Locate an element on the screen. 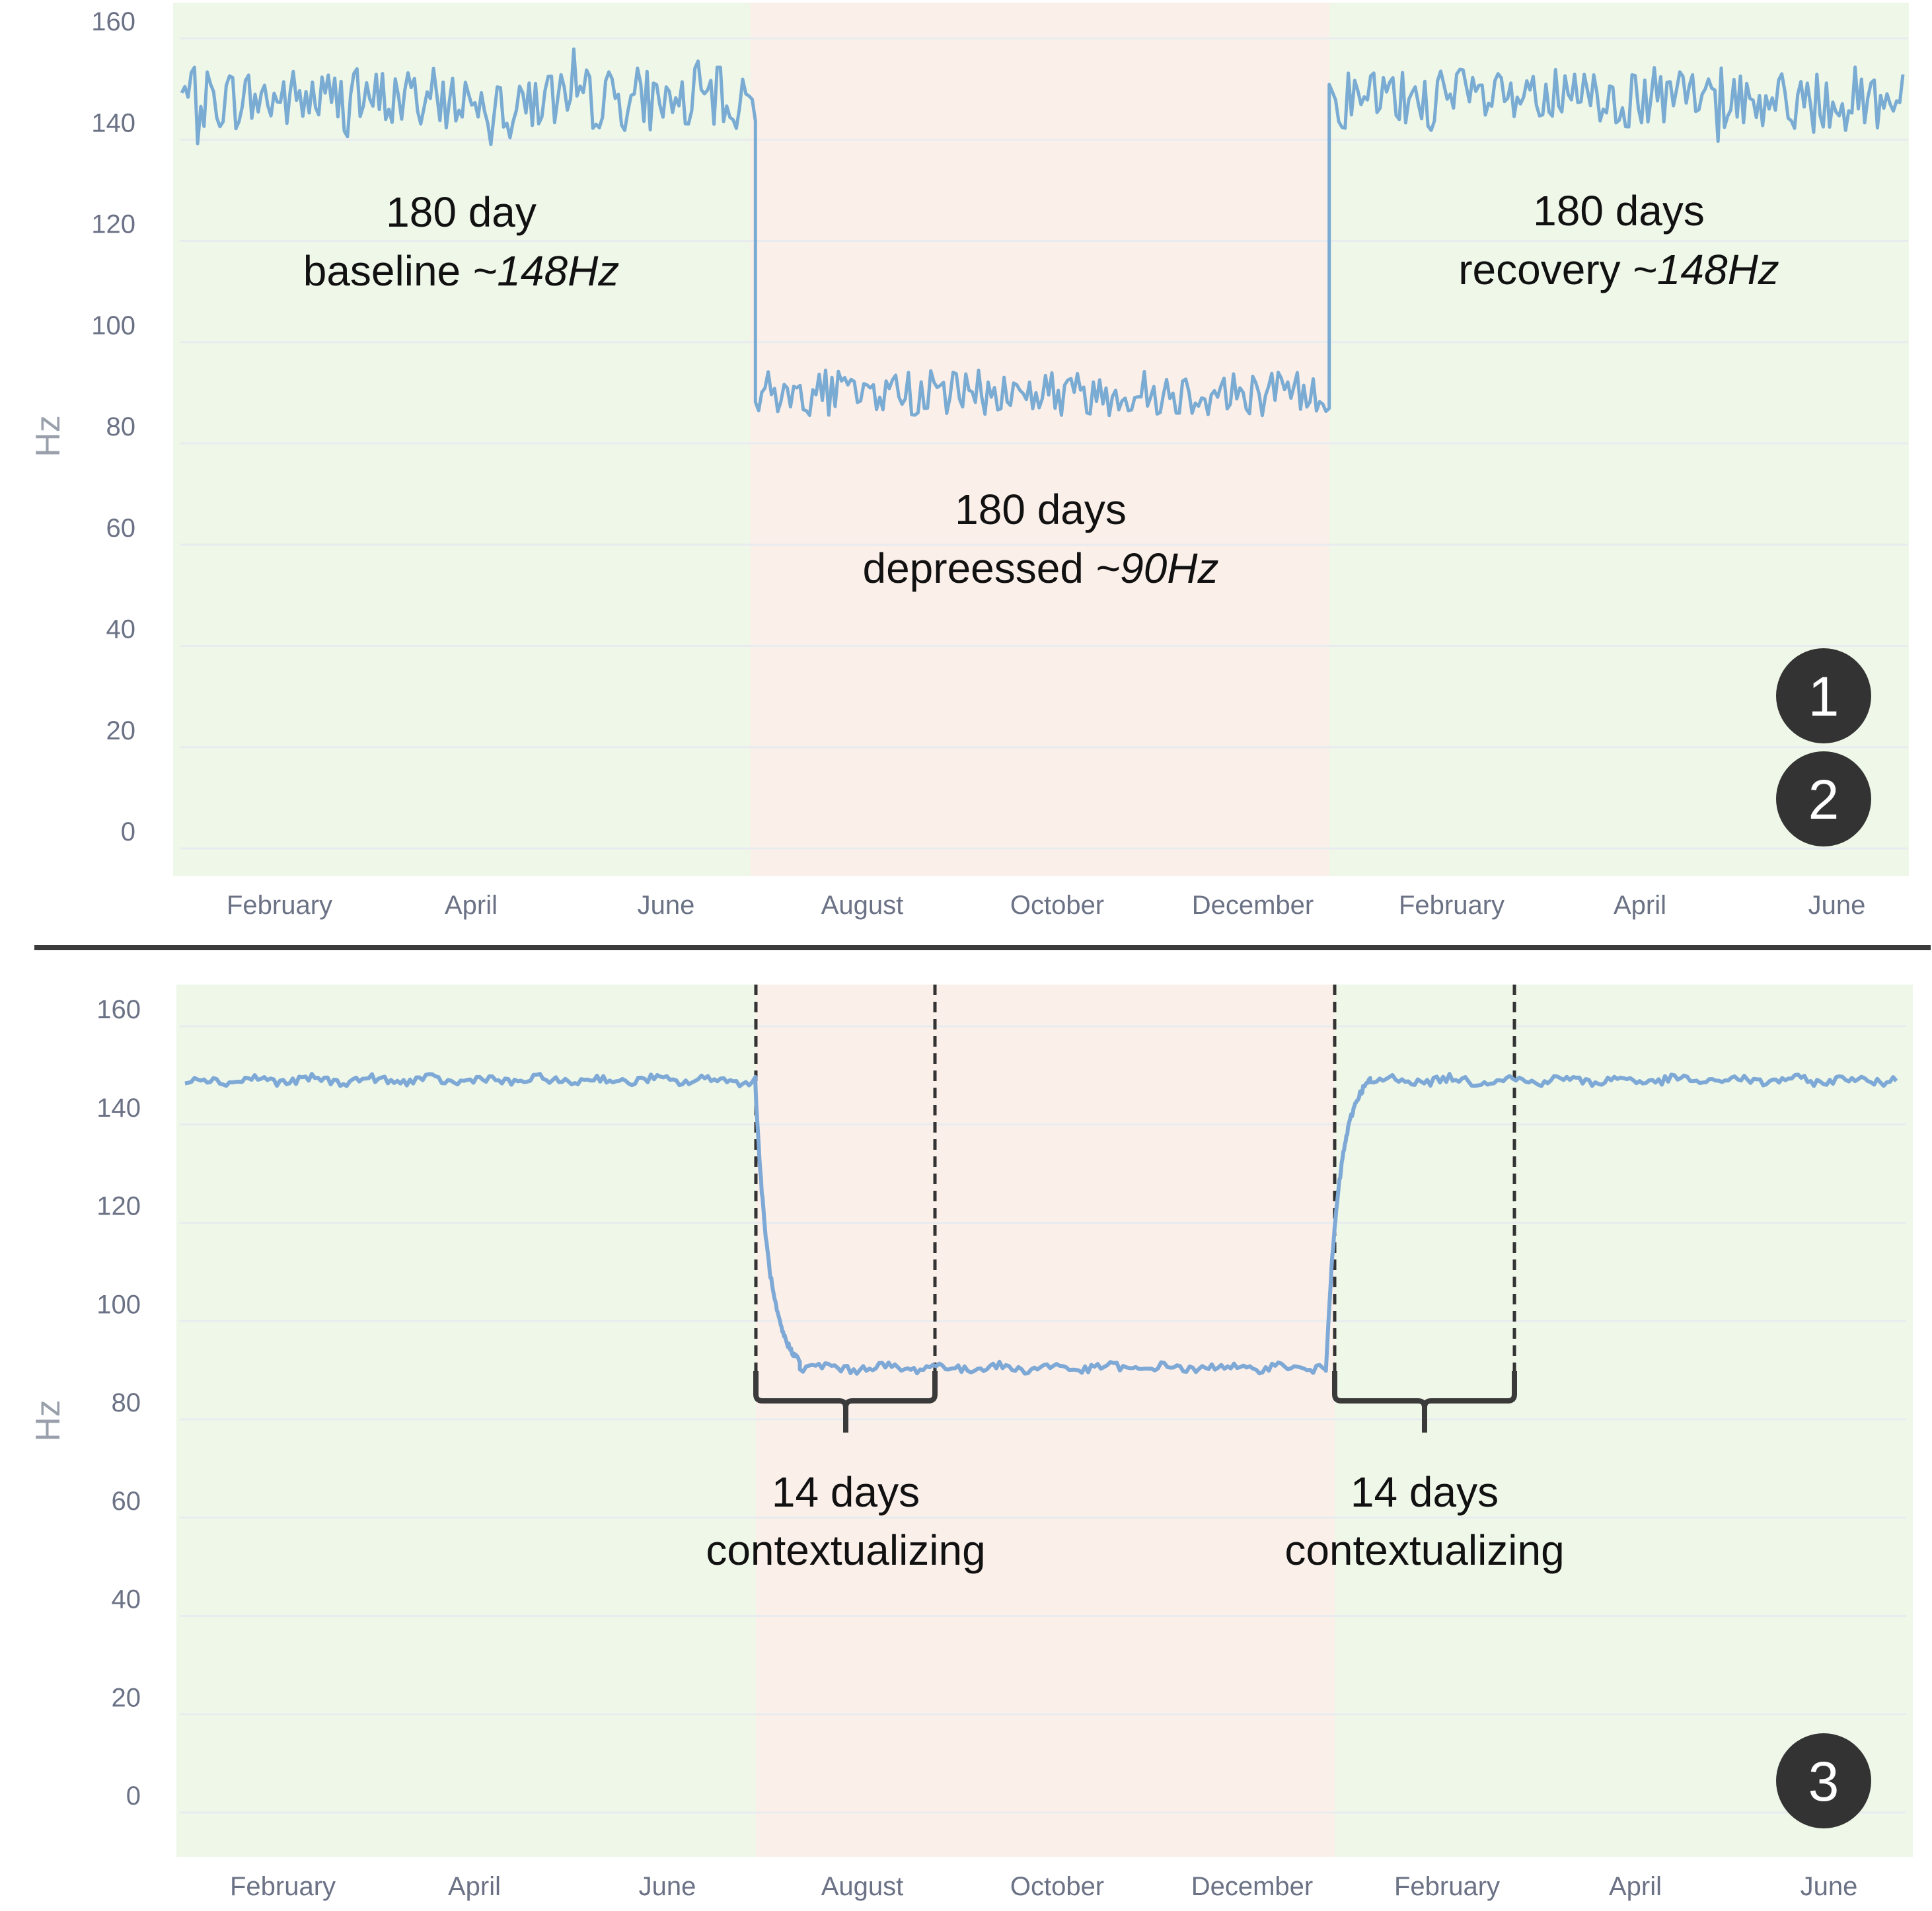 The width and height of the screenshot is (1932, 1911). brace-drop is located at coordinates (845, 1402).